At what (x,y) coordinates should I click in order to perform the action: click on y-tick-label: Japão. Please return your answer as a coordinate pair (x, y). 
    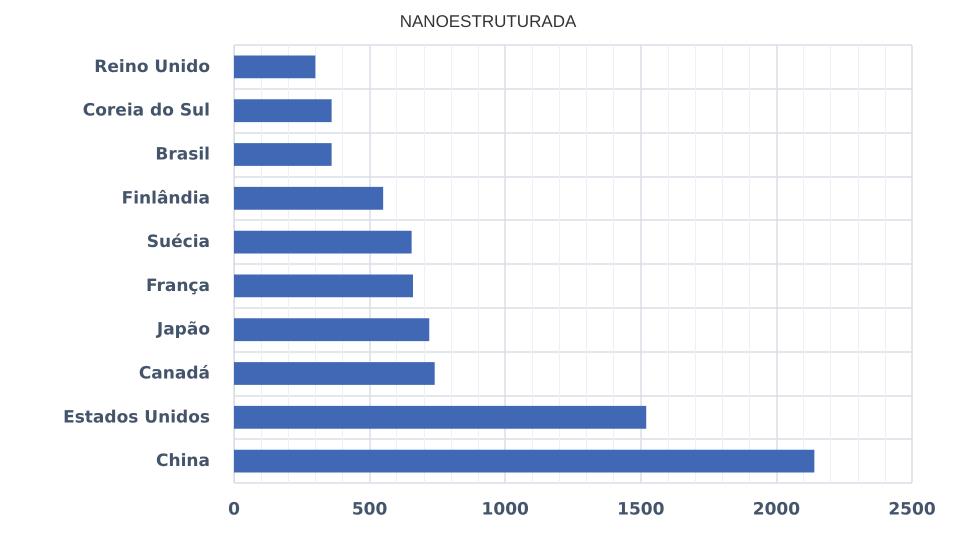
    Looking at the image, I should click on (183, 330).